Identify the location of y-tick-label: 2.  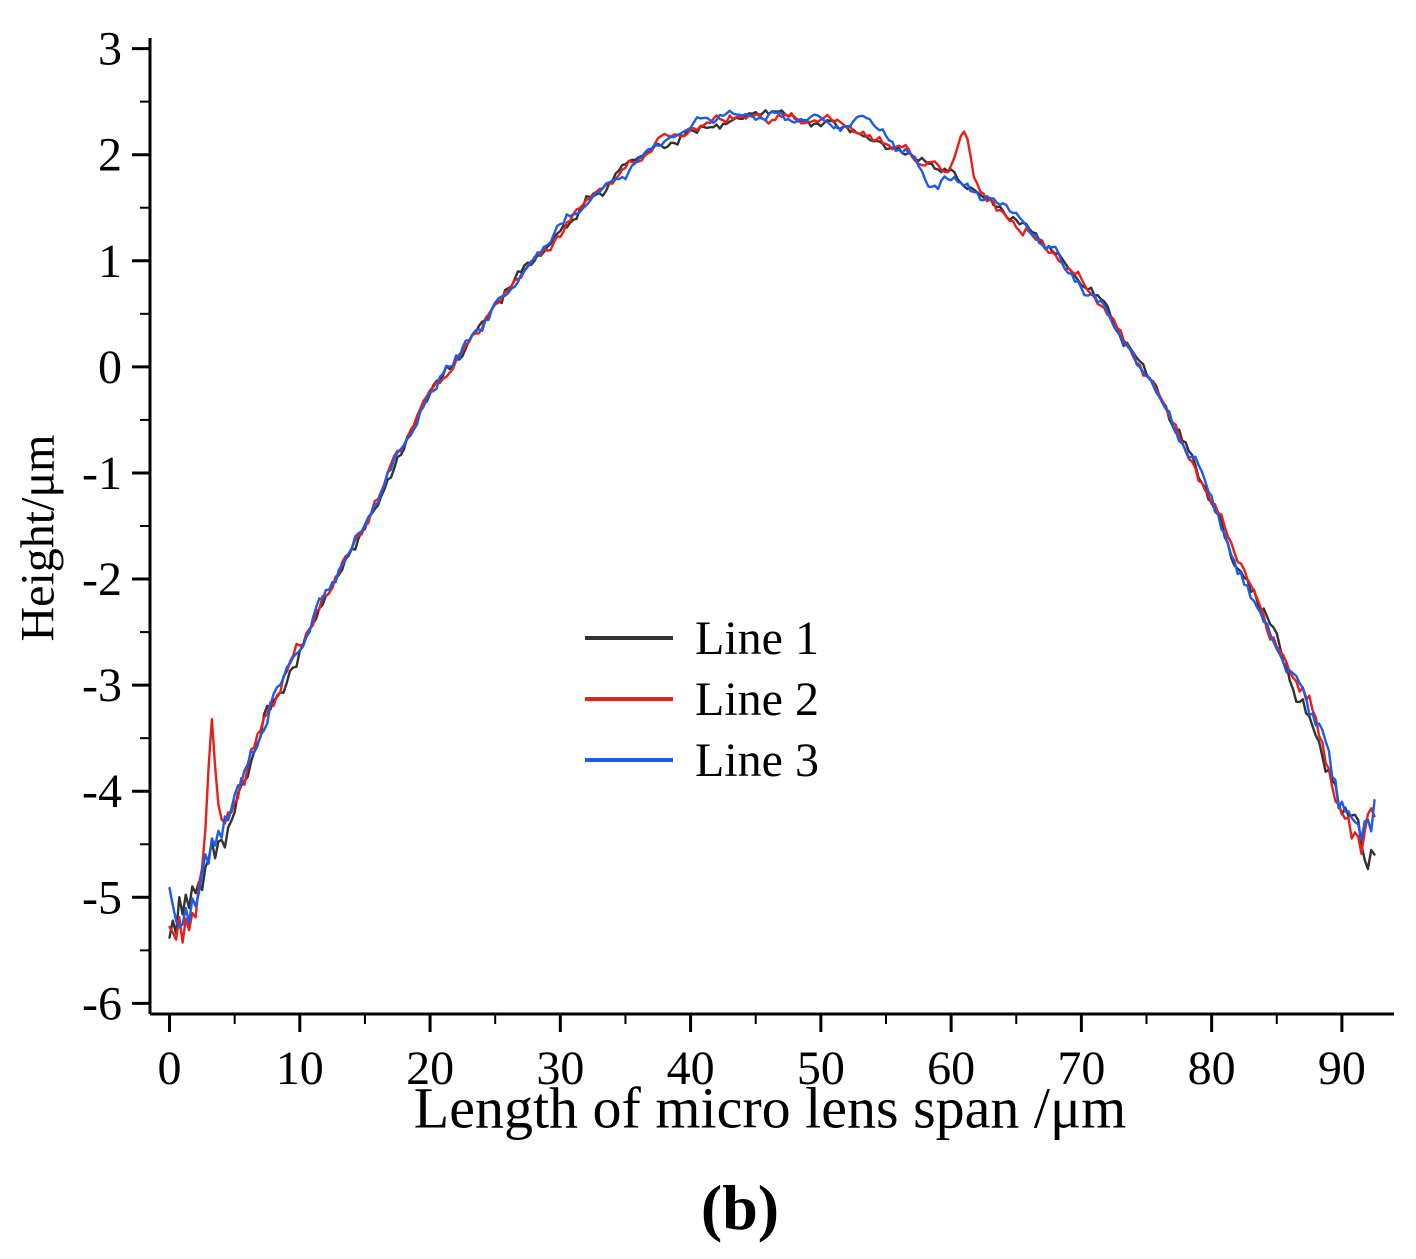
(110, 155).